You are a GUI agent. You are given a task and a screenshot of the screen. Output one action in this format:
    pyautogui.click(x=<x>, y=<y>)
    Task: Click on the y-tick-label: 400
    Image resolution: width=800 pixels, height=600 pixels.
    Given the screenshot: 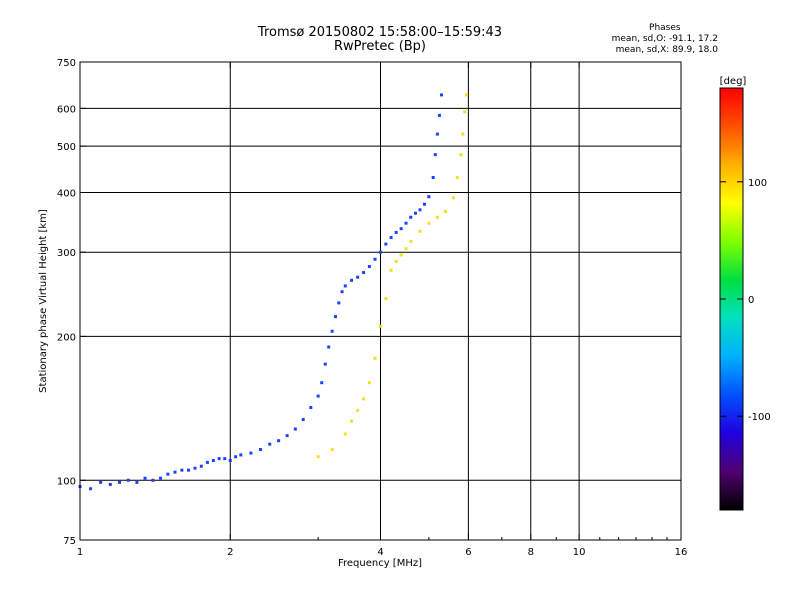 What is the action you would take?
    pyautogui.click(x=66, y=193)
    